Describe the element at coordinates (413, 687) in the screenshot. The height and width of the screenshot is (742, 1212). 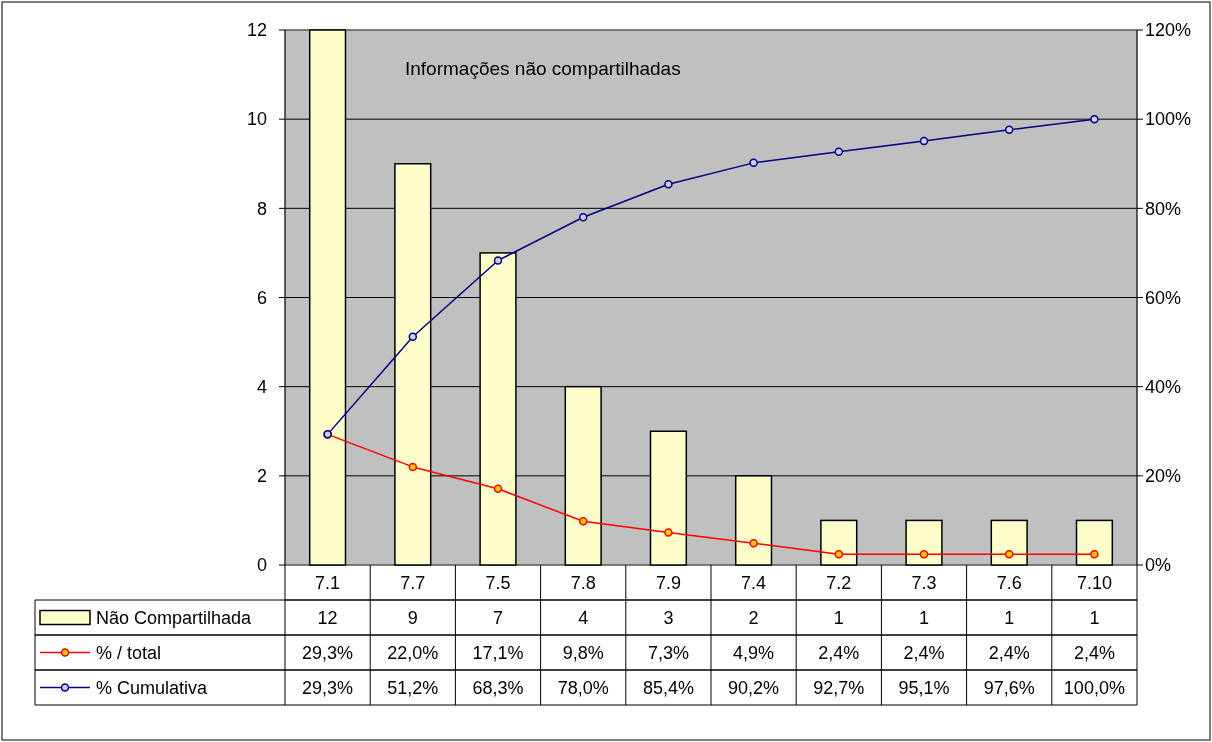
I see `data-label: 51,2%` at that location.